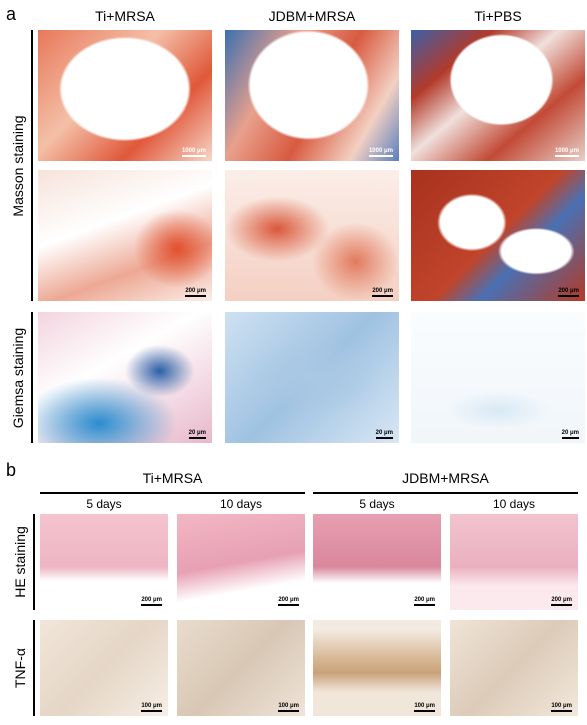  Describe the element at coordinates (18, 377) in the screenshot. I see `row-label: Giemsa staining` at that location.